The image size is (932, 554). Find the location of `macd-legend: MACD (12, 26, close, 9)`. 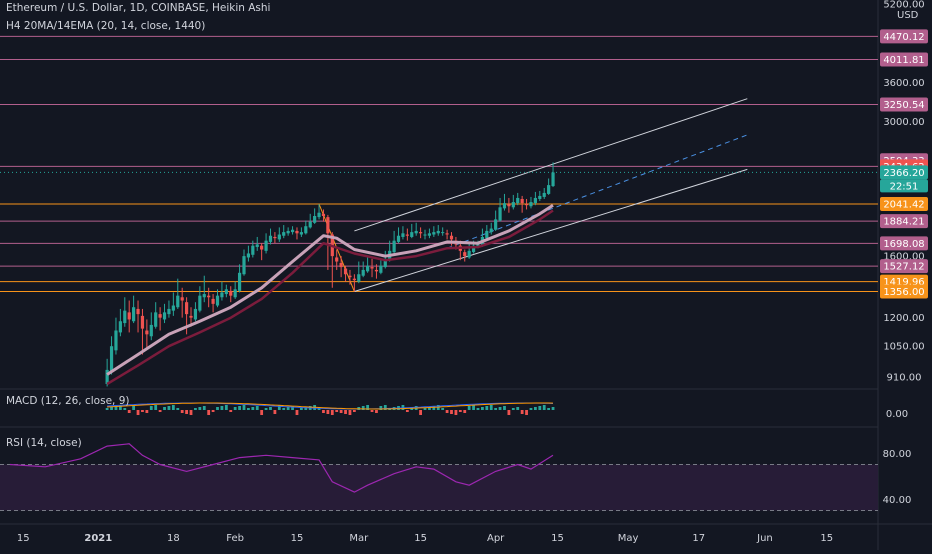

macd-legend: MACD (12, 26, close, 9) is located at coordinates (68, 401).